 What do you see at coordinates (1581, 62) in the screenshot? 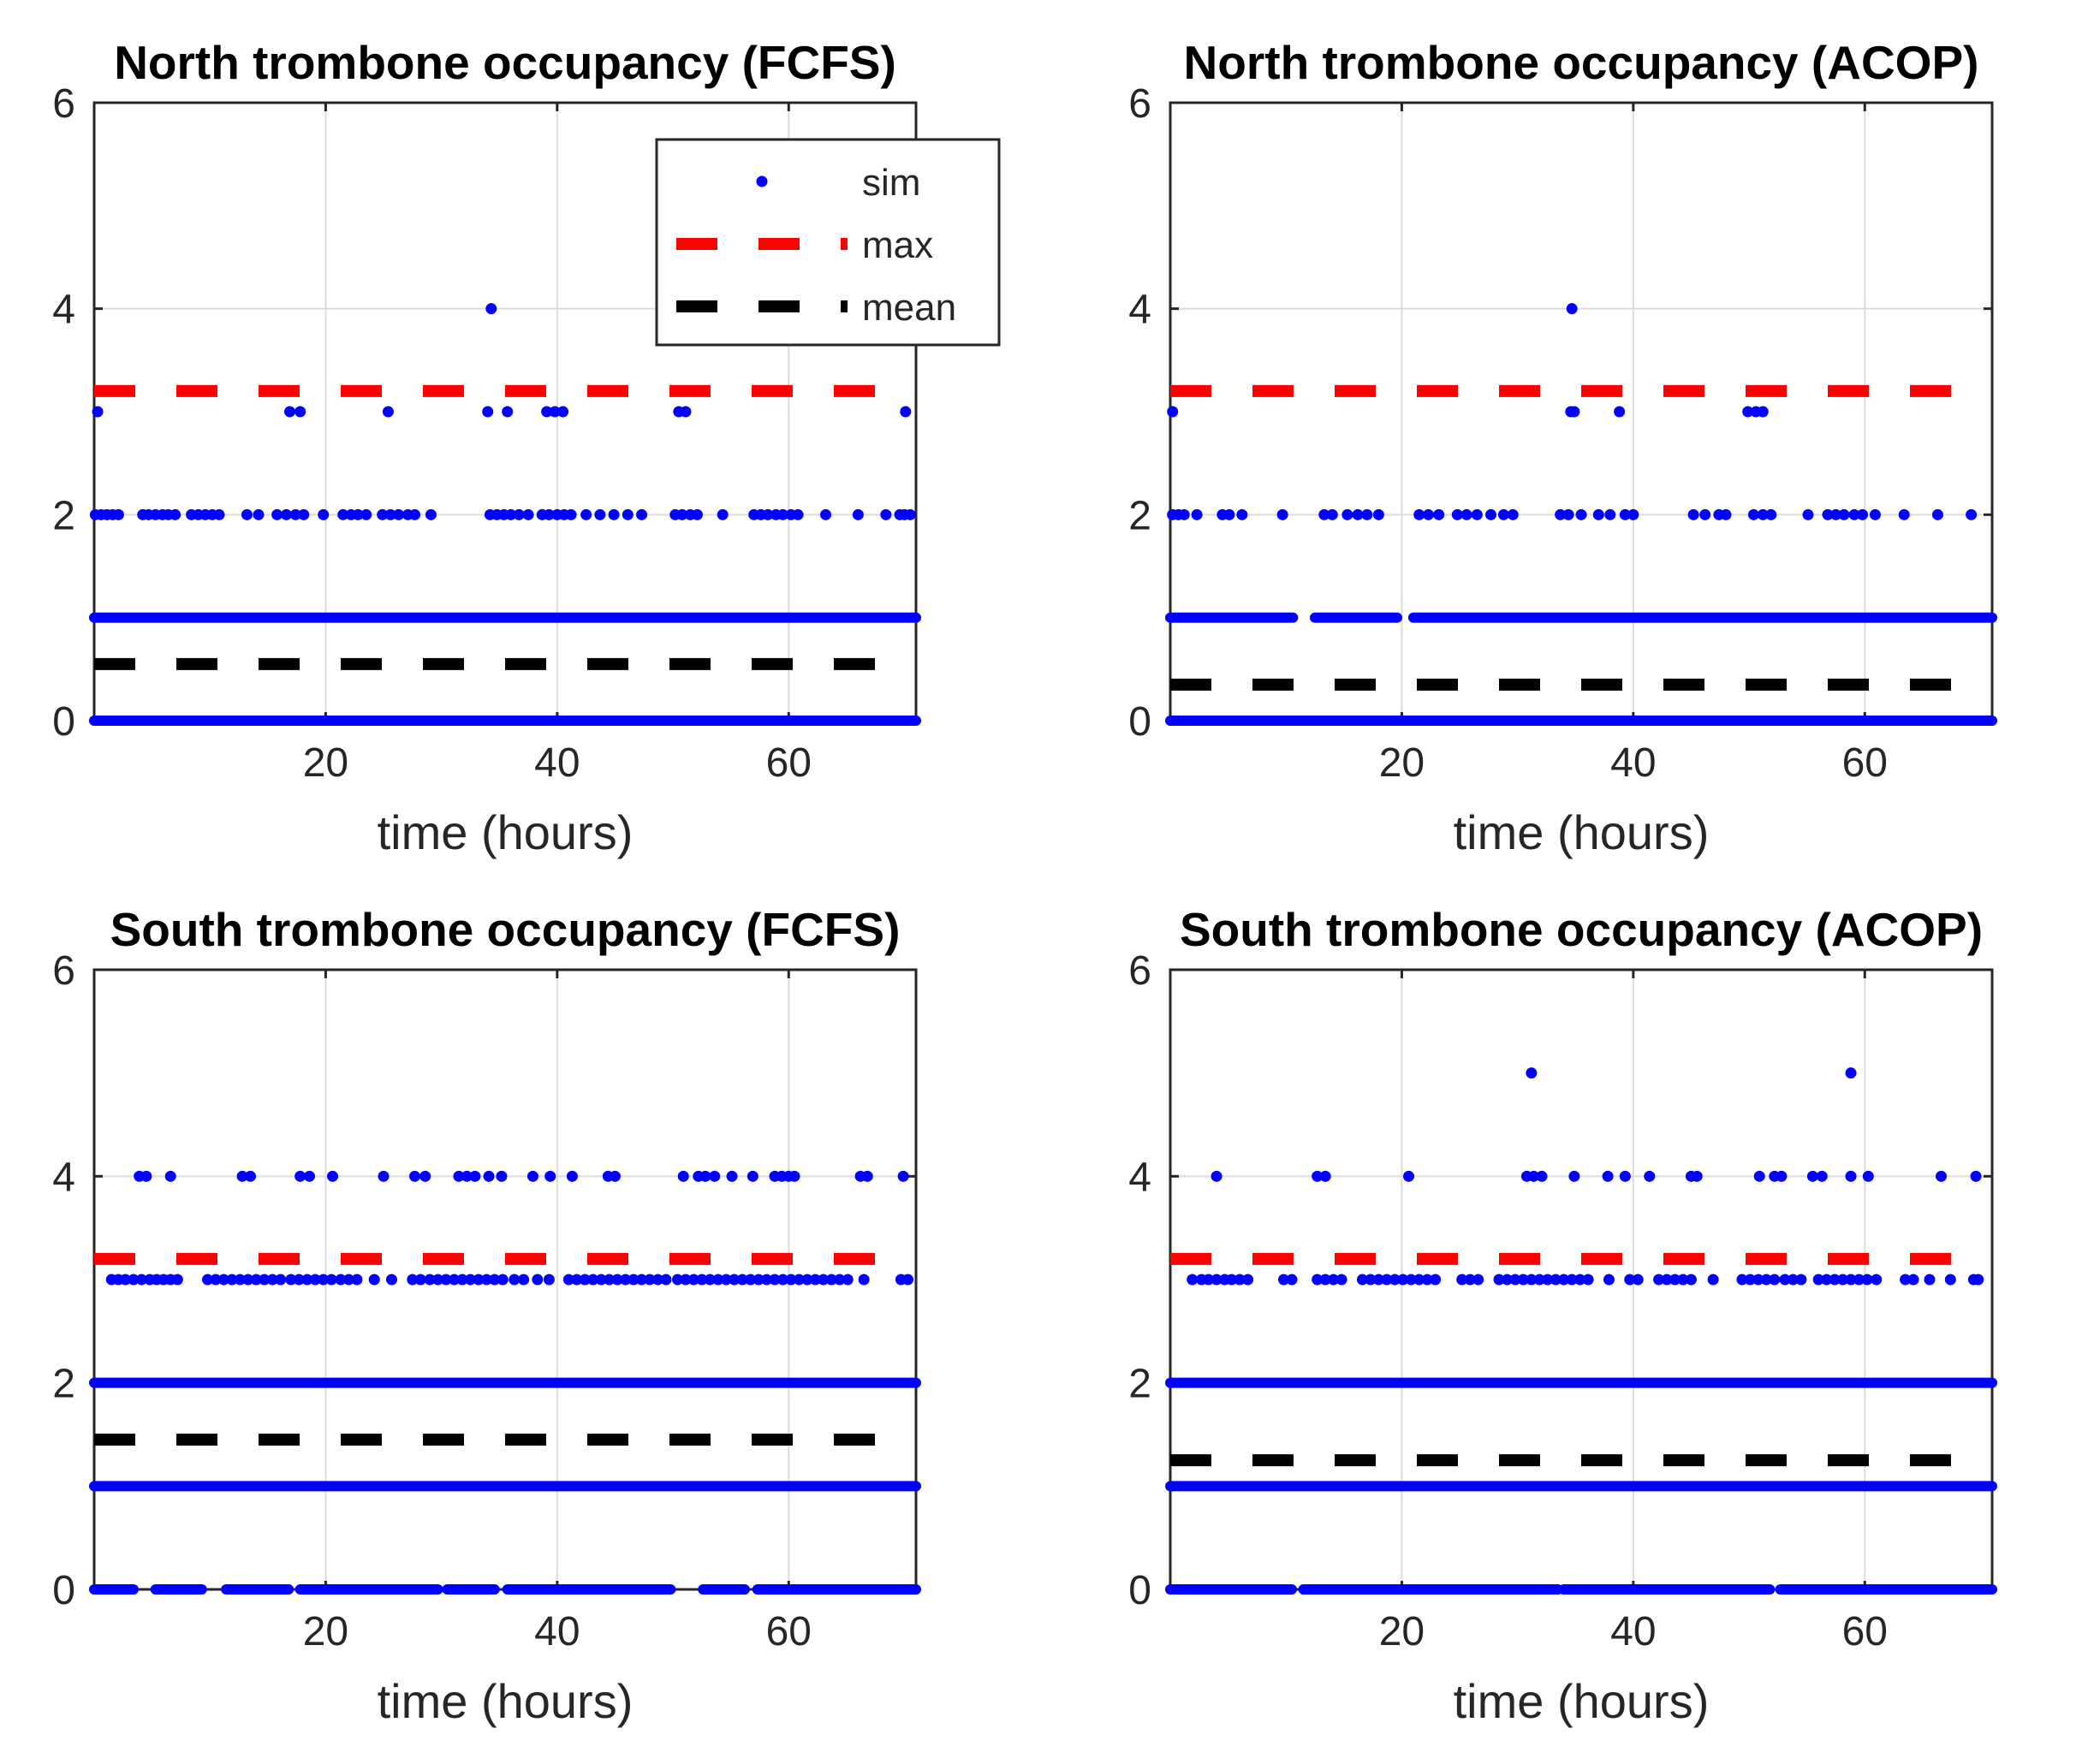
I see `chart-title: North trombone occupancy (ACOP)` at bounding box center [1581, 62].